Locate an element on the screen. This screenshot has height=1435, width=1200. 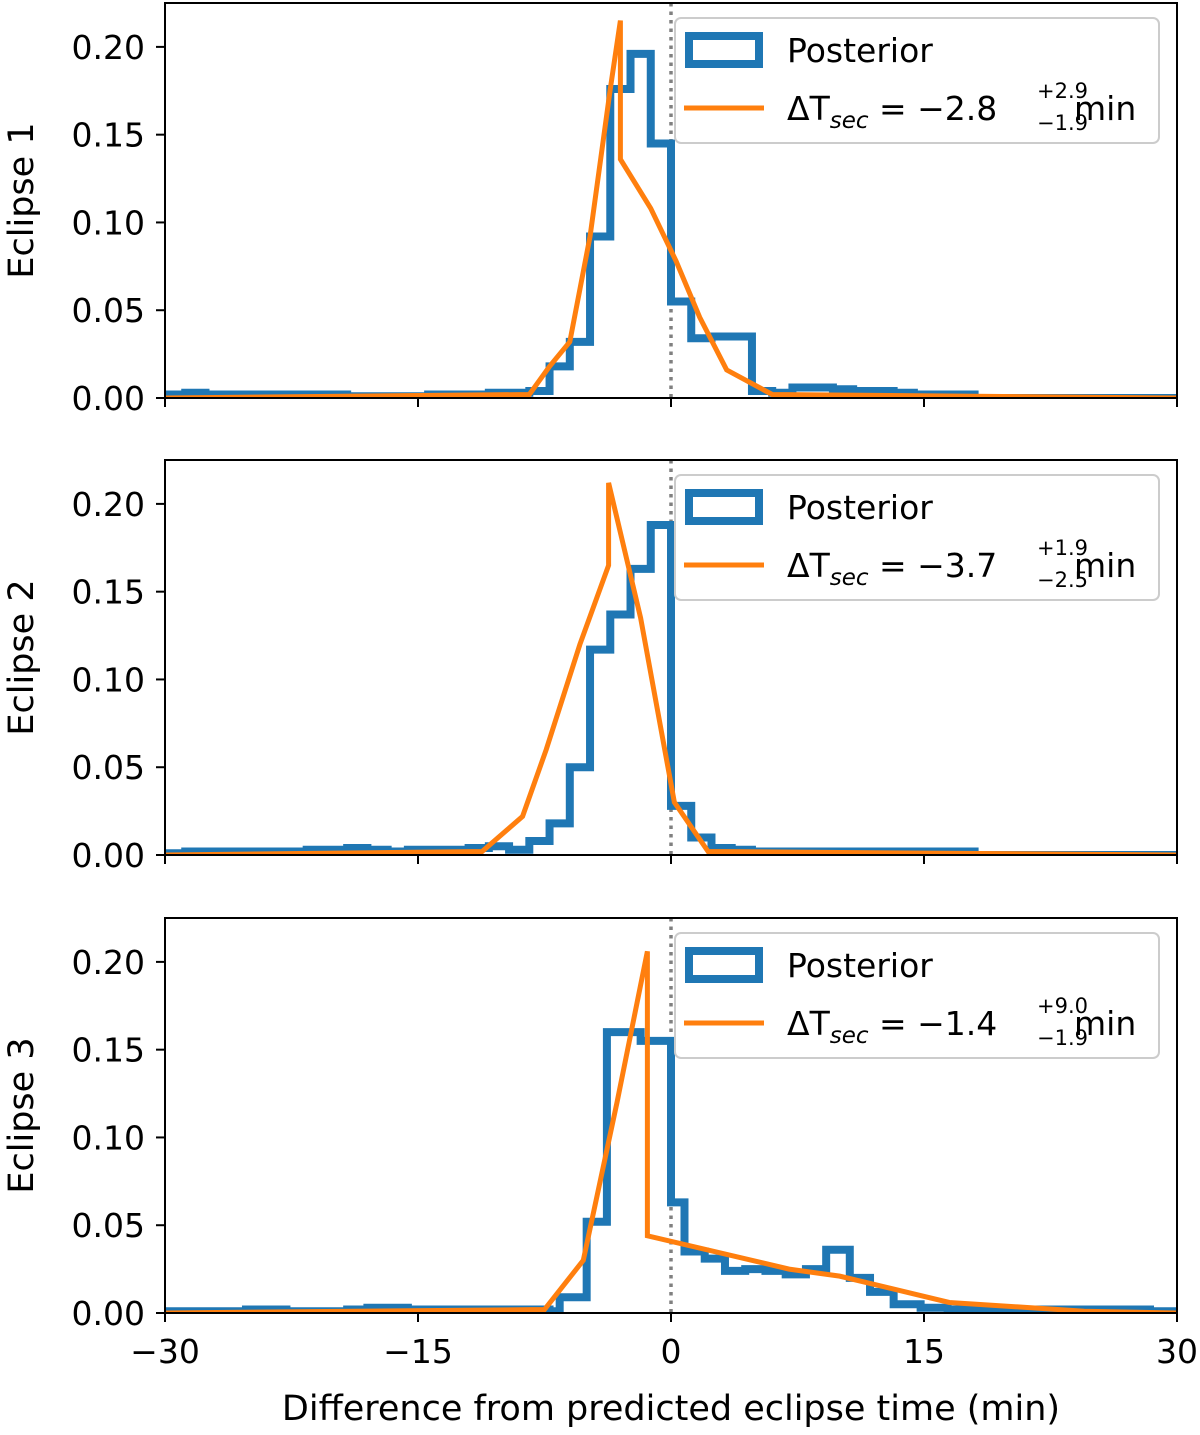
legend-fit-lower-error: −2.5 is located at coordinates (1062, 580).